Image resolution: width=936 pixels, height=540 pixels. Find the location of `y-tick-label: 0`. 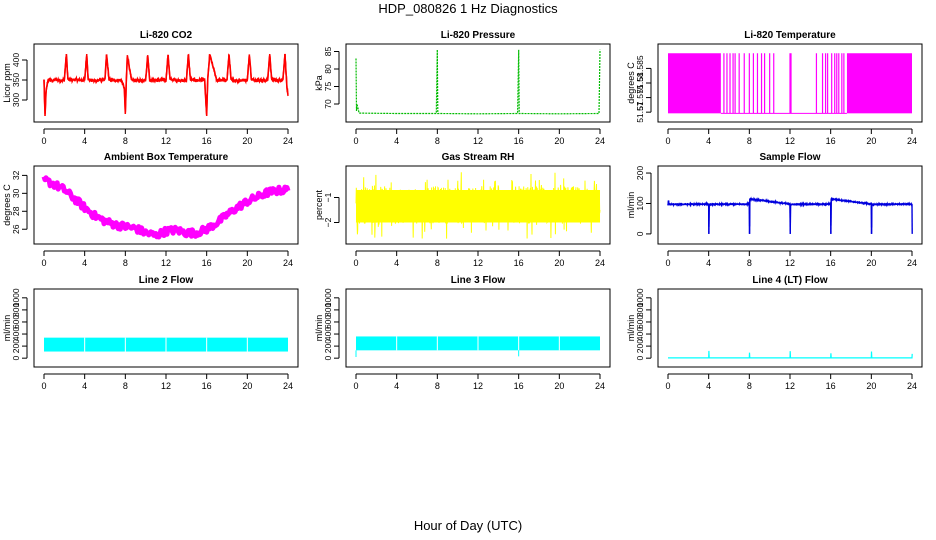

y-tick-label: 0 is located at coordinates (16, 358).